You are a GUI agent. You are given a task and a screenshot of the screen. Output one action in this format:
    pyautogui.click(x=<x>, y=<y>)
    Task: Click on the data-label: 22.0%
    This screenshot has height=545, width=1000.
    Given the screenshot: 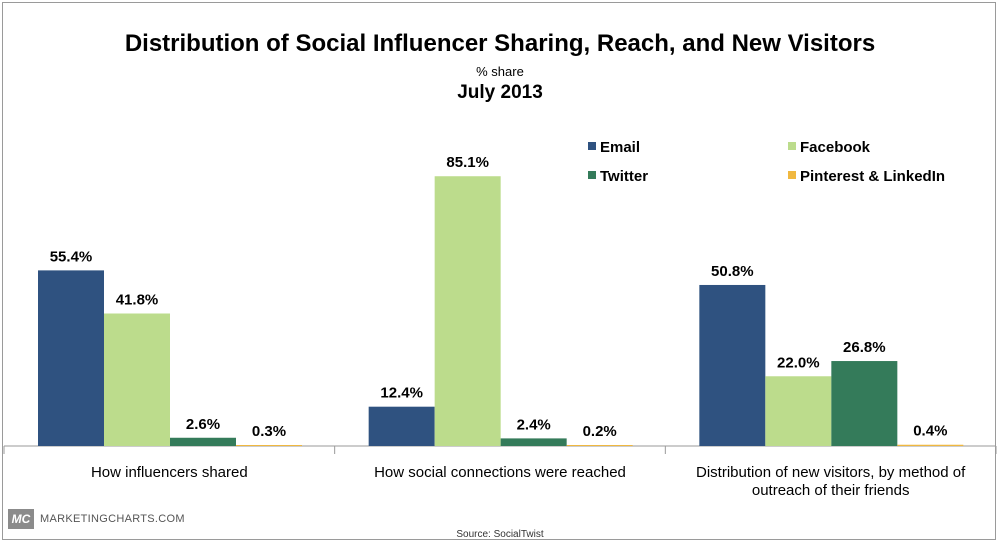 What is the action you would take?
    pyautogui.click(x=798, y=362)
    